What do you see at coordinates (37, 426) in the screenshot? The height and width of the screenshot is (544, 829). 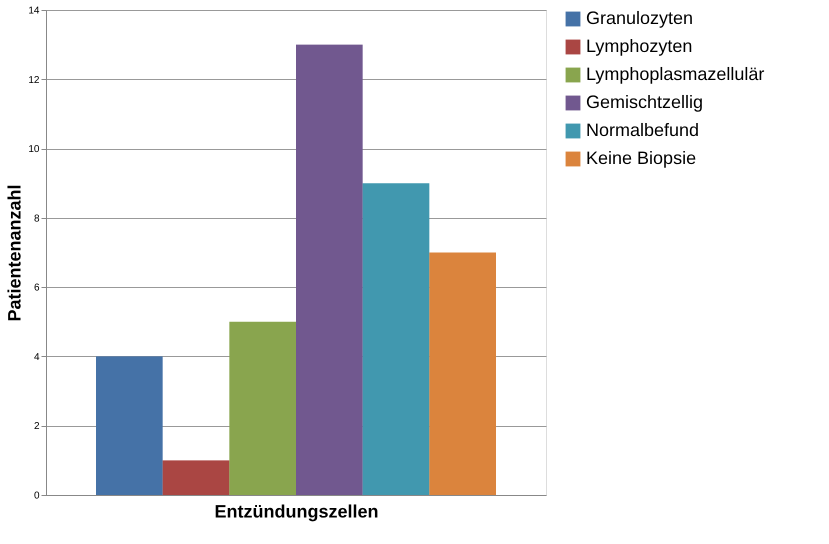 I see `y-tick-label: 2` at bounding box center [37, 426].